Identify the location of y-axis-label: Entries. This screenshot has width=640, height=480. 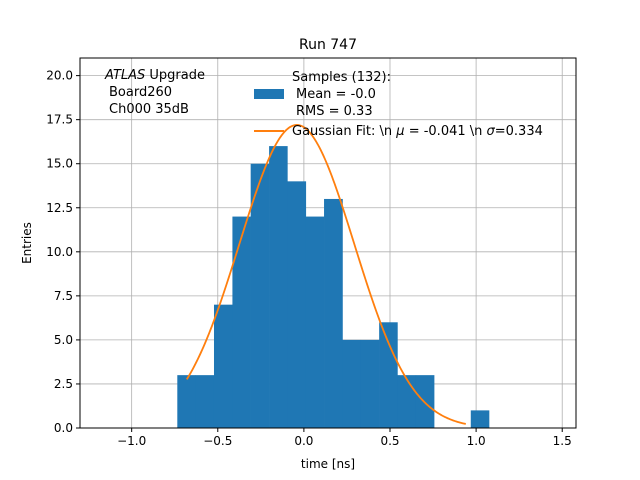
(27, 243).